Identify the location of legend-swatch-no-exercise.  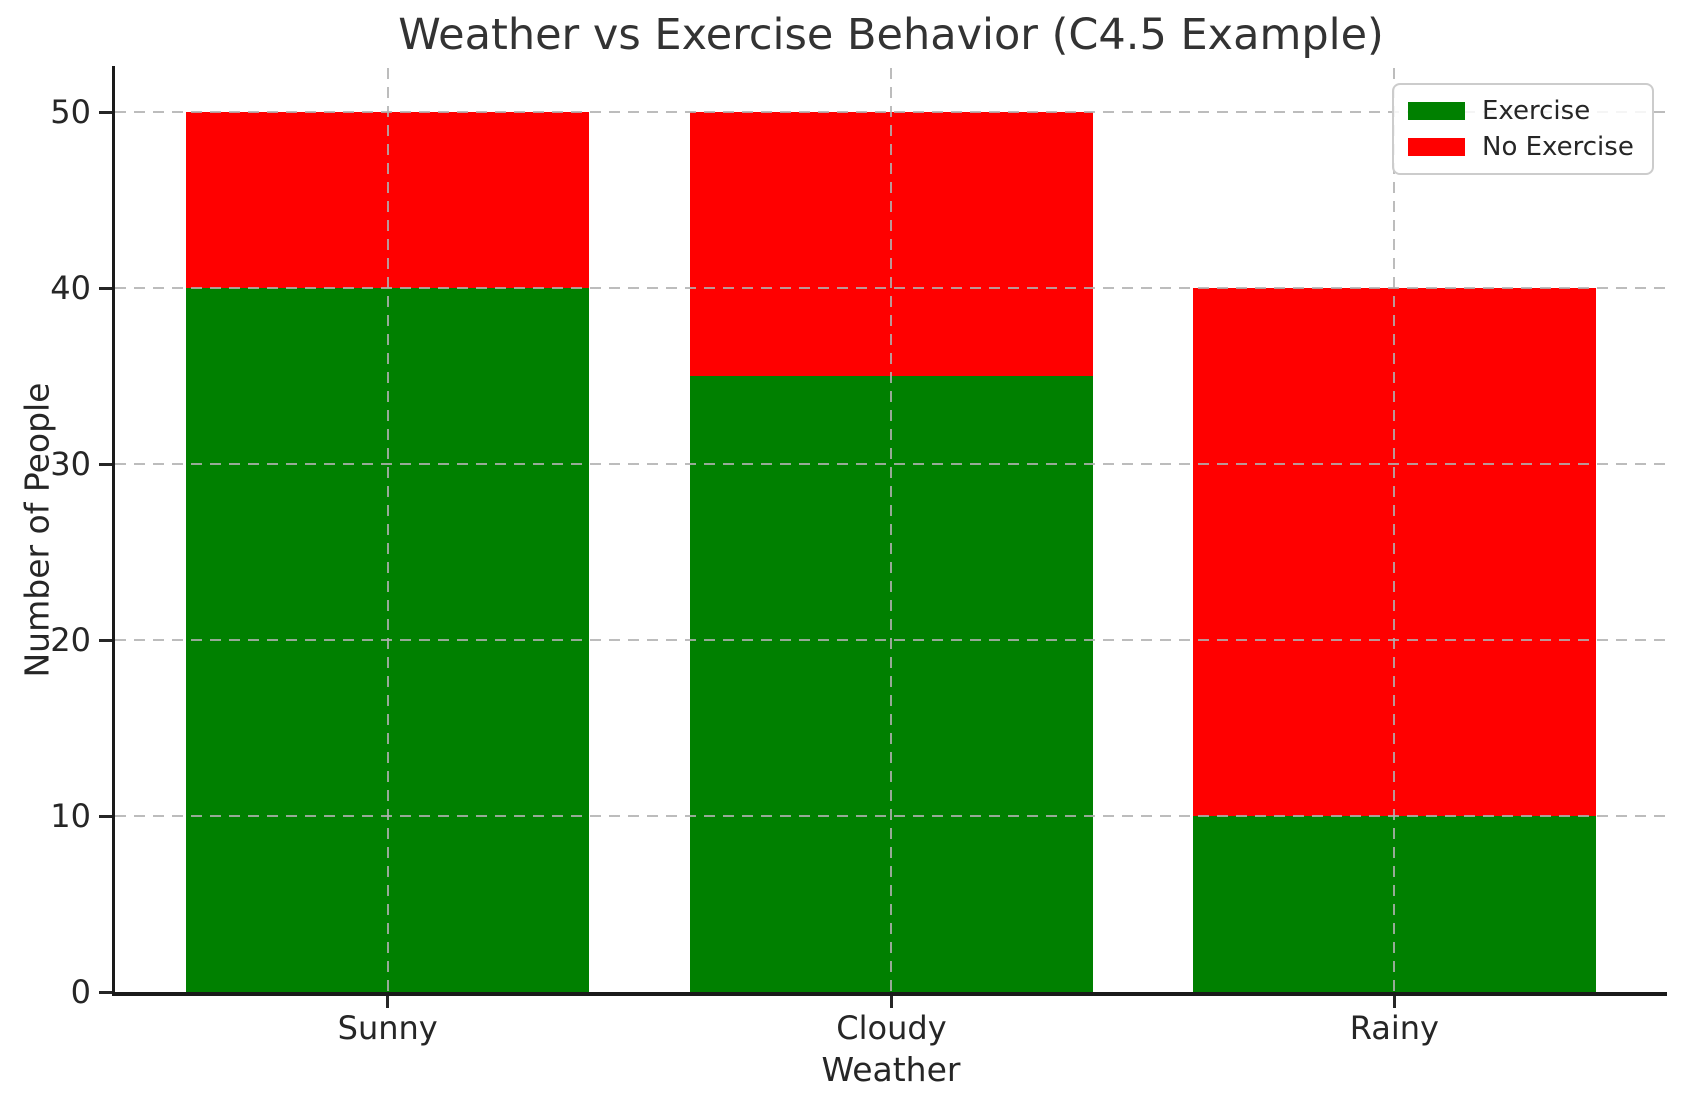
(1436, 146).